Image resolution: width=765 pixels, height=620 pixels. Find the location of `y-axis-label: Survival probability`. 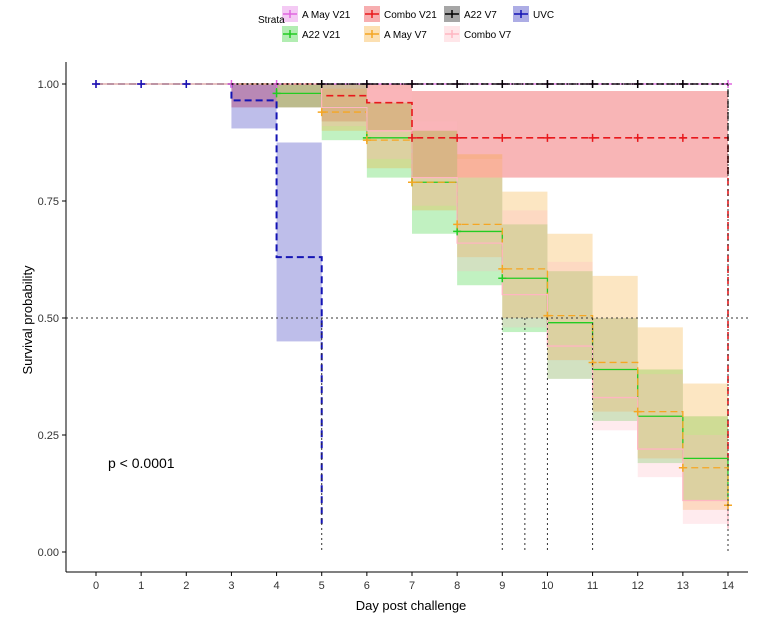

y-axis-label: Survival probability is located at coordinates (27, 320).